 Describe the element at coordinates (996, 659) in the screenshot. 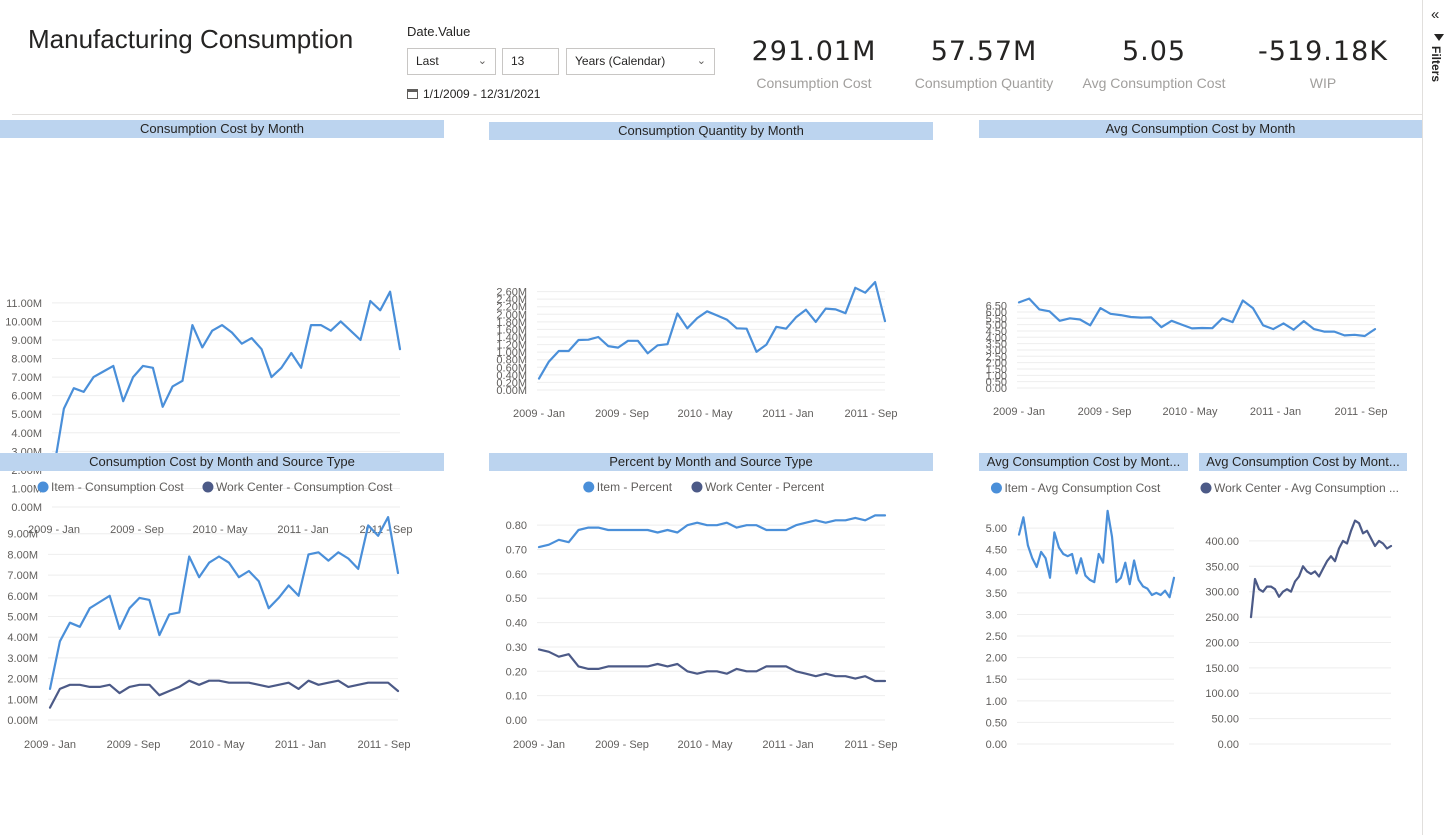

I see `y-tick-label: 2.00` at that location.